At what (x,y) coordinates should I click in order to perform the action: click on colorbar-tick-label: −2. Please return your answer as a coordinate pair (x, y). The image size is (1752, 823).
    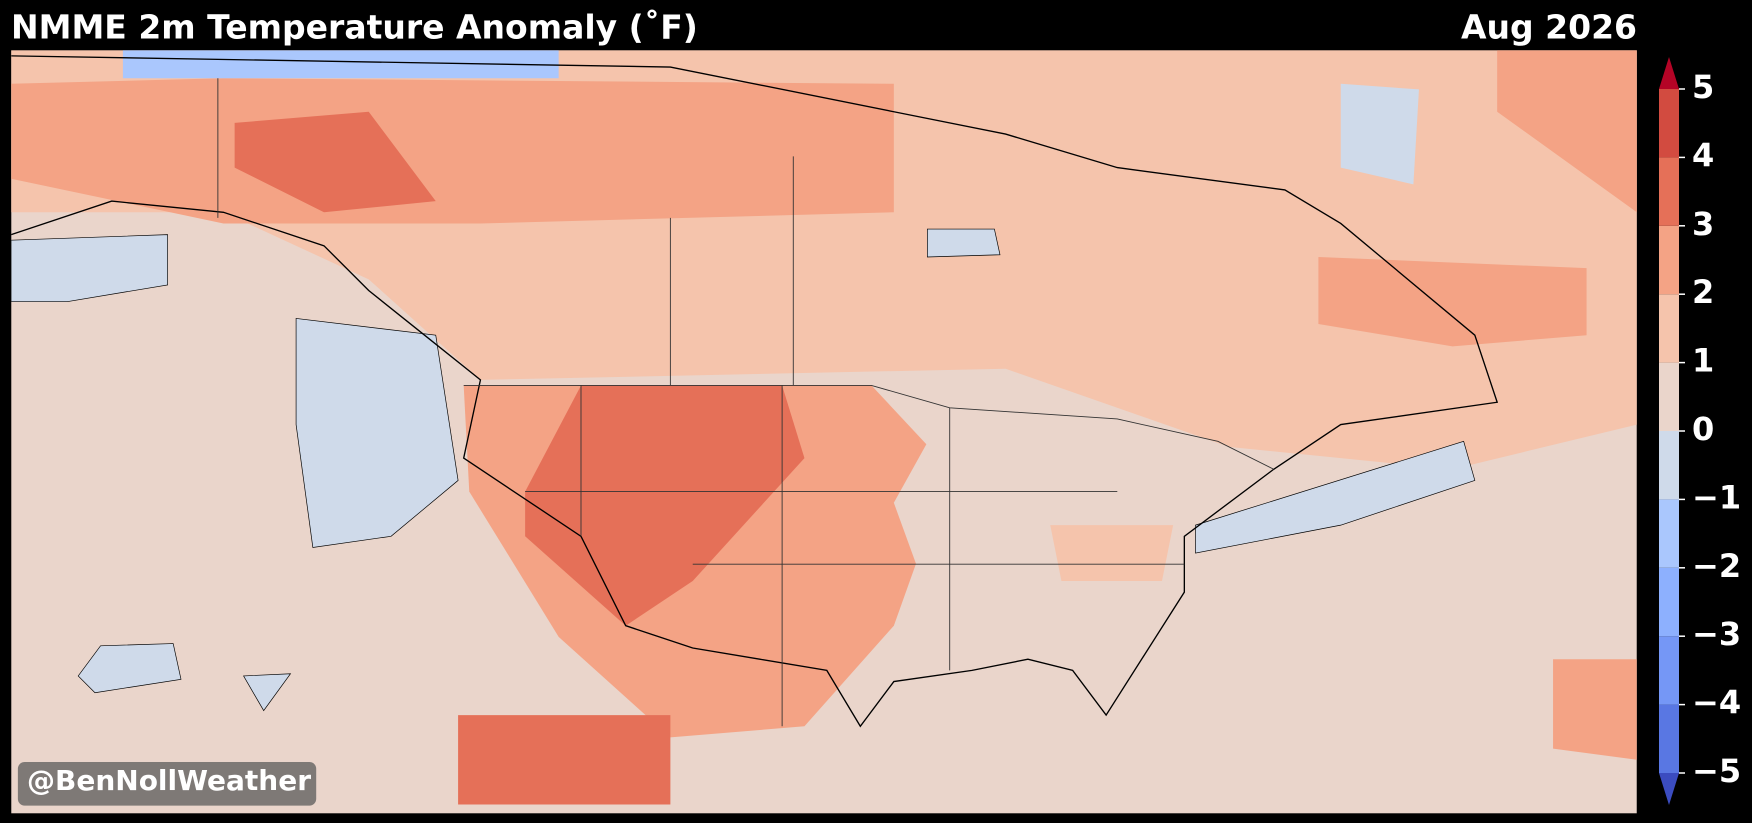
    Looking at the image, I should click on (1716, 566).